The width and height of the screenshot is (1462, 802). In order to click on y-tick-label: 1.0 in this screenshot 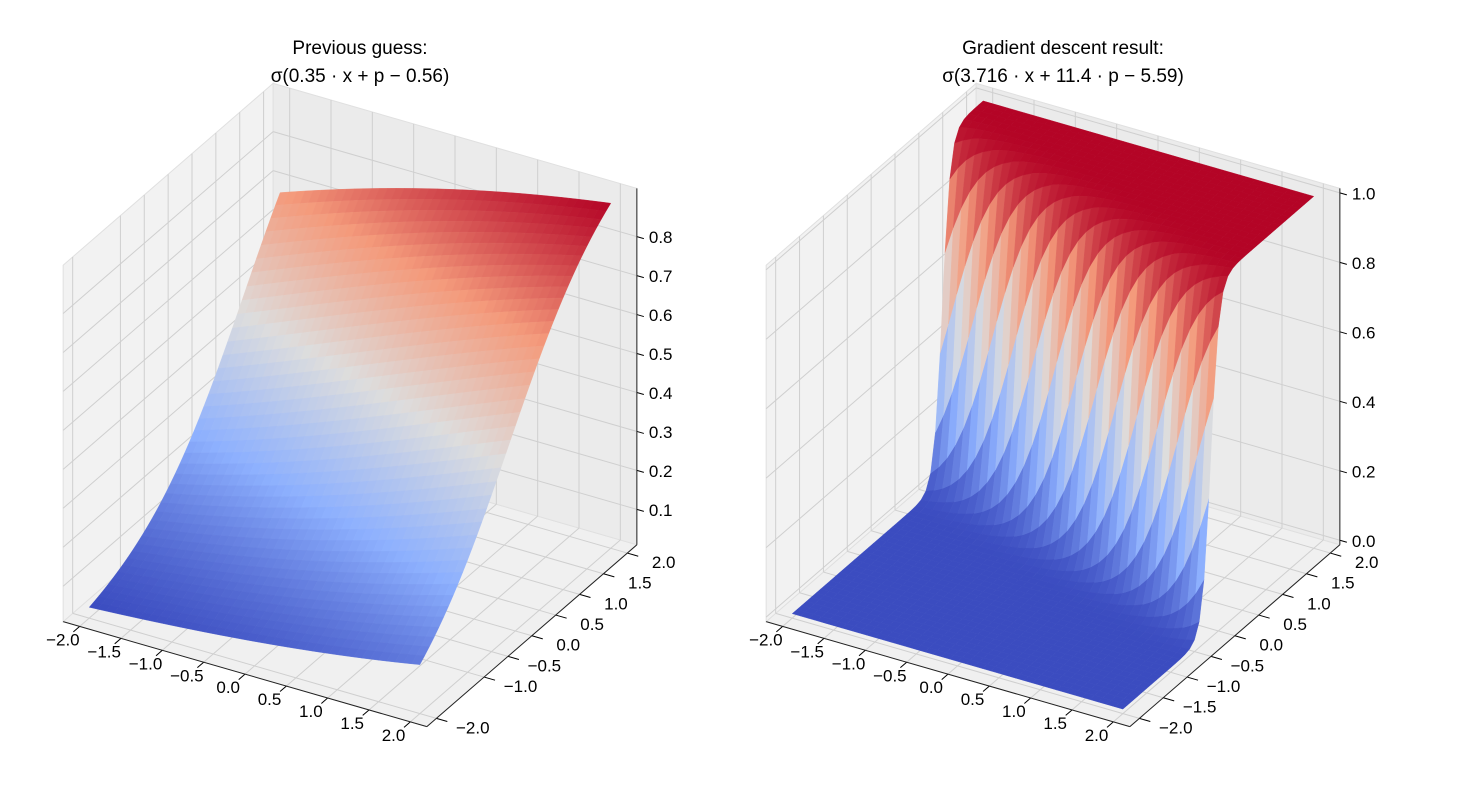, I will do `click(1319, 603)`.